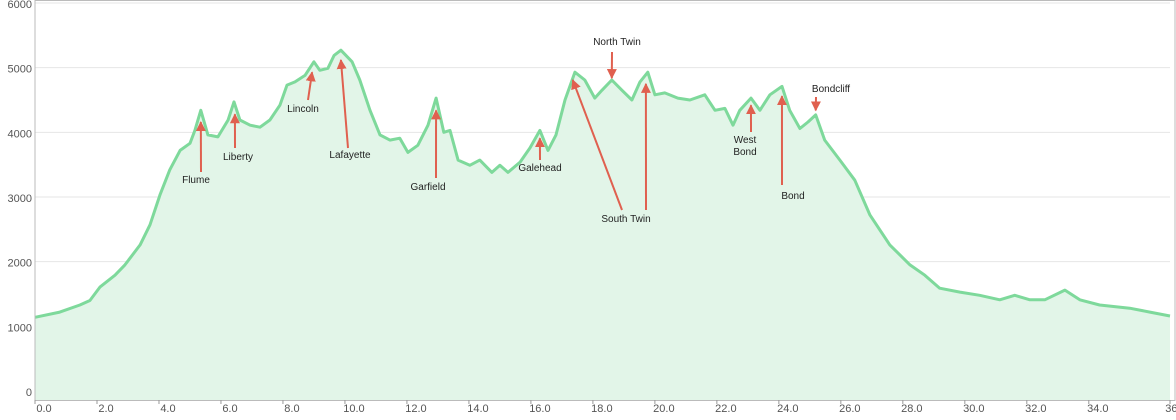 This screenshot has height=420, width=1176. I want to click on y-tick-label: 3000, so click(20, 199).